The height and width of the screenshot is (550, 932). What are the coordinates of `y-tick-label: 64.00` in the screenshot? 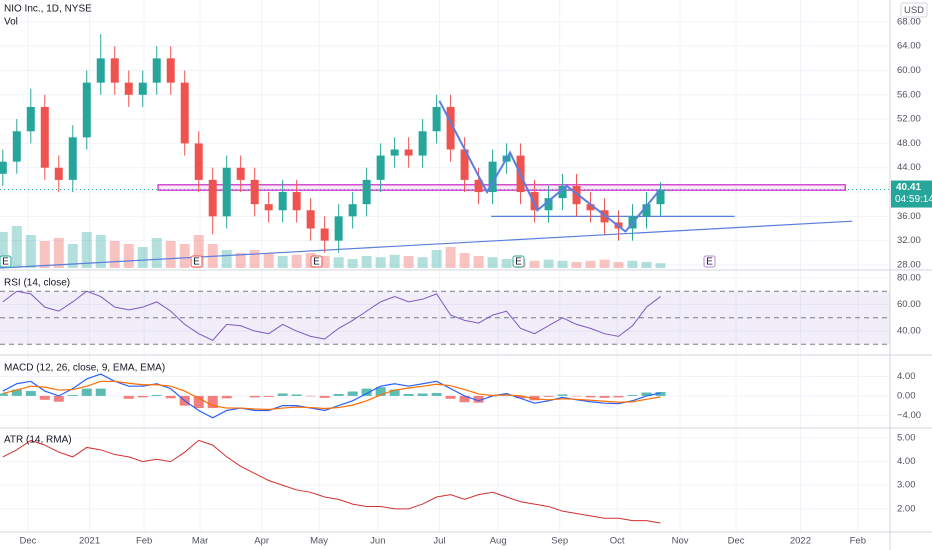 It's located at (909, 46).